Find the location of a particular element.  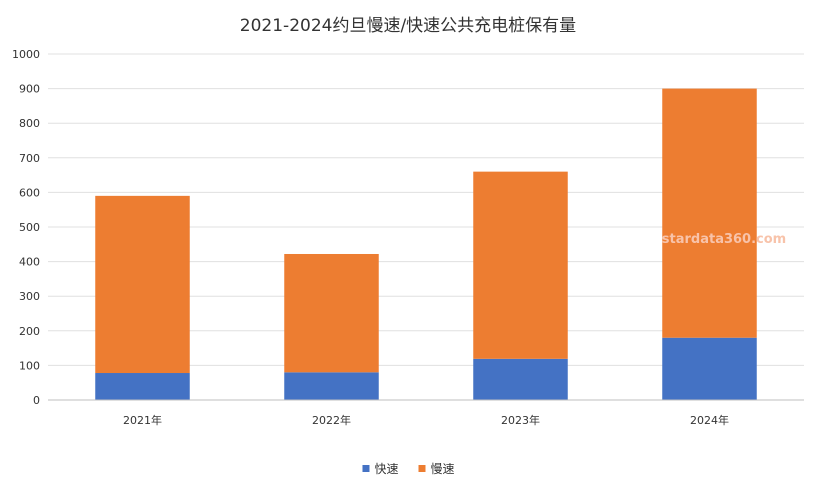

legend-item-快速: 快速 is located at coordinates (380, 469).